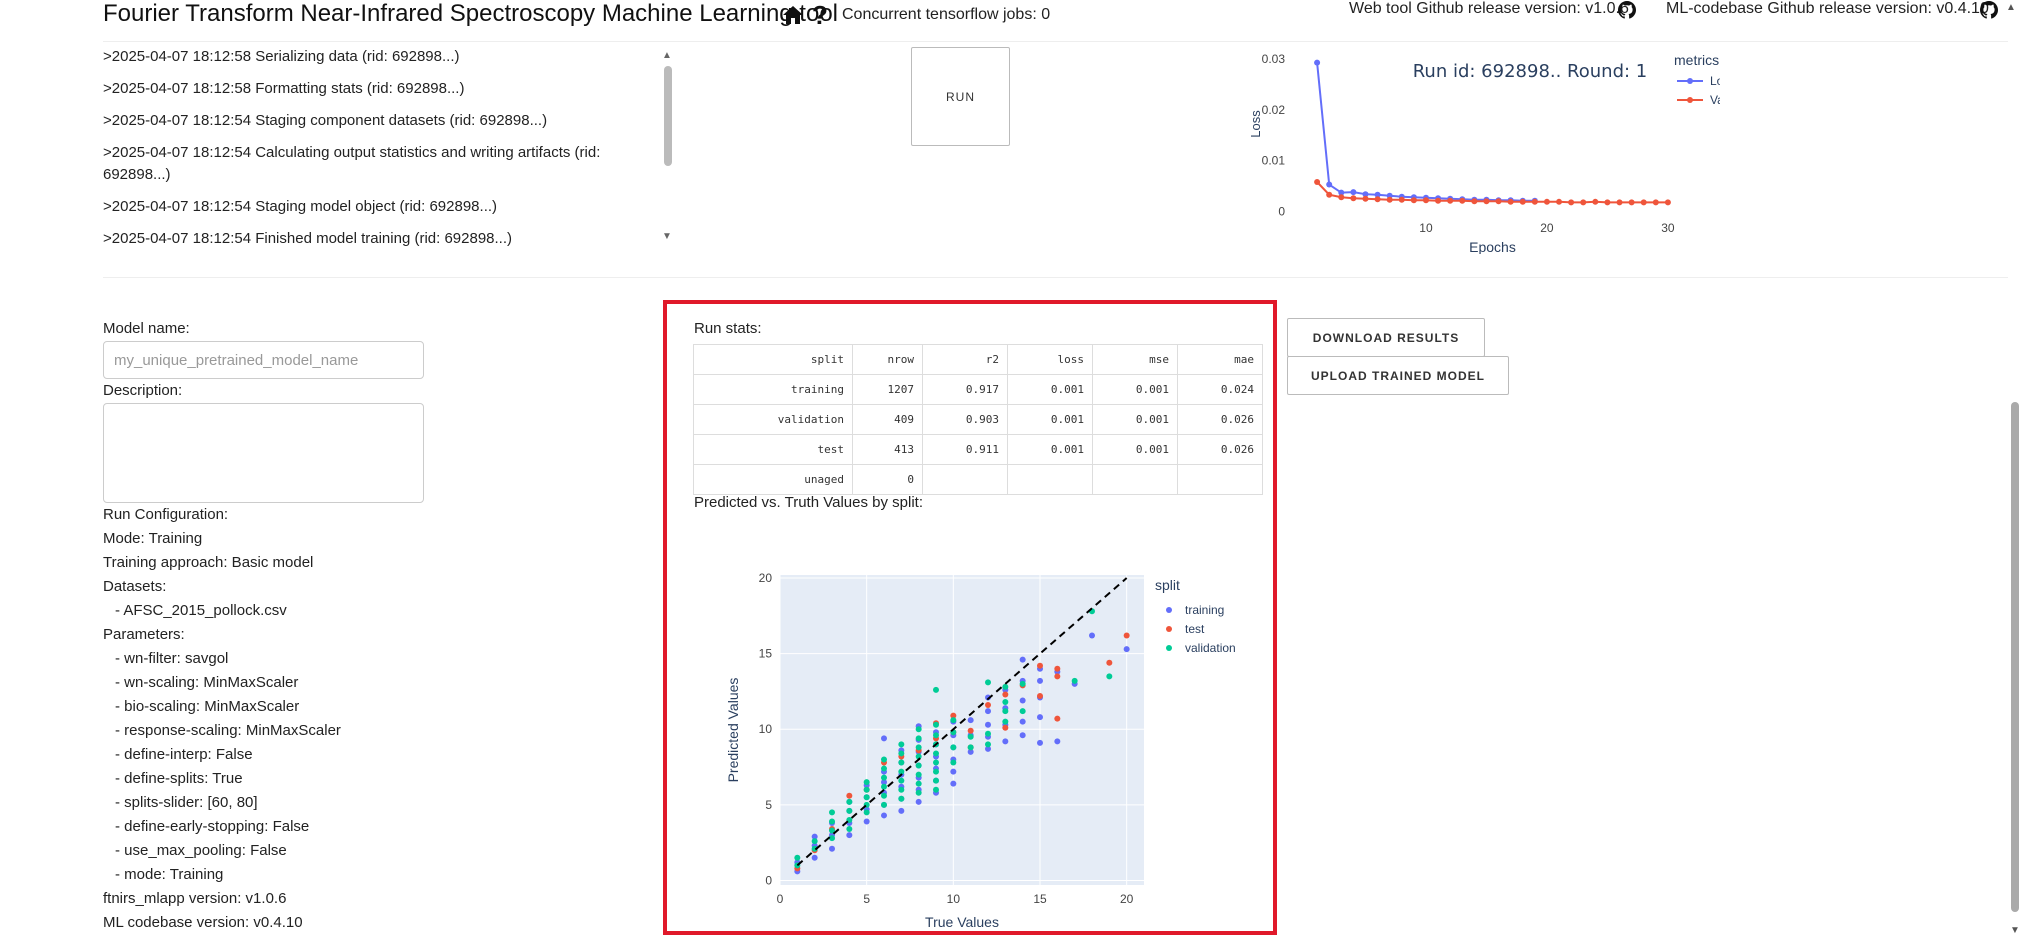 The height and width of the screenshot is (942, 2023). Describe the element at coordinates (773, 449) in the screenshot. I see `table-cell: test` at that location.